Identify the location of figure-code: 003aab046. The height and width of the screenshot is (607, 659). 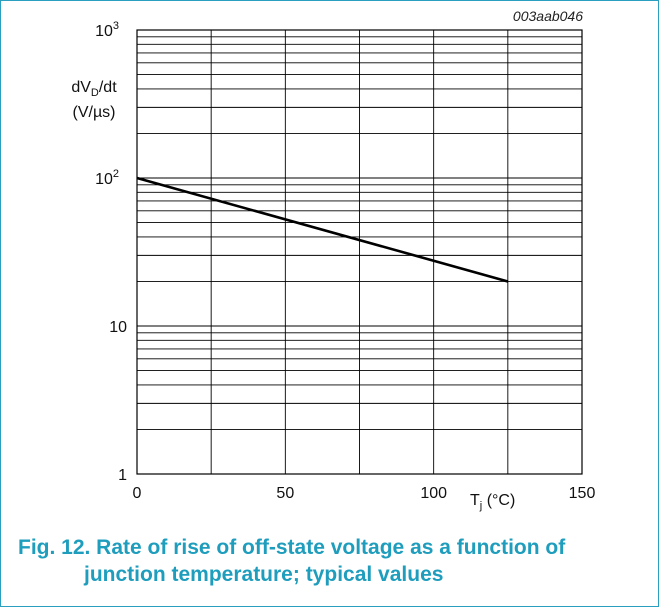
(547, 16).